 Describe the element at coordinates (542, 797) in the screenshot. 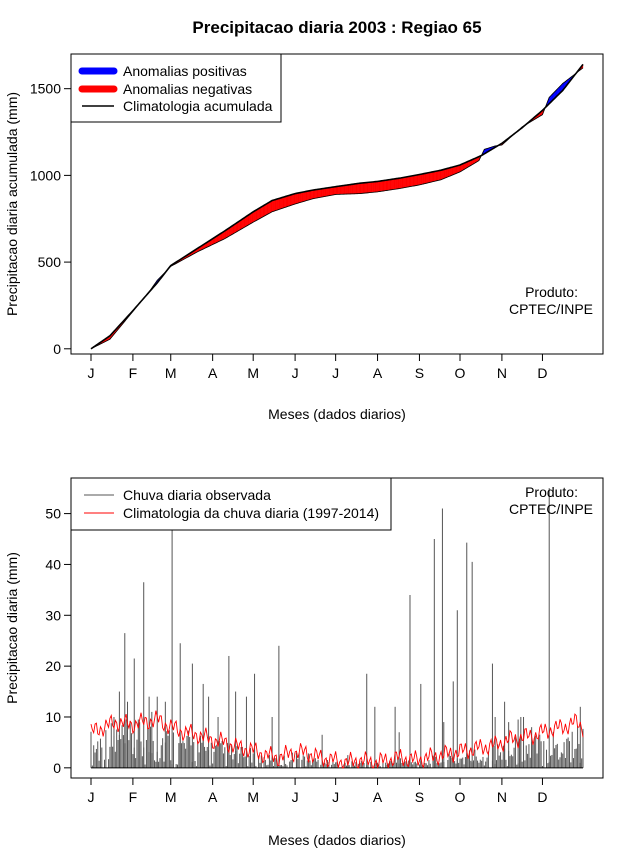

I see `bottom-xtick-label: D` at that location.